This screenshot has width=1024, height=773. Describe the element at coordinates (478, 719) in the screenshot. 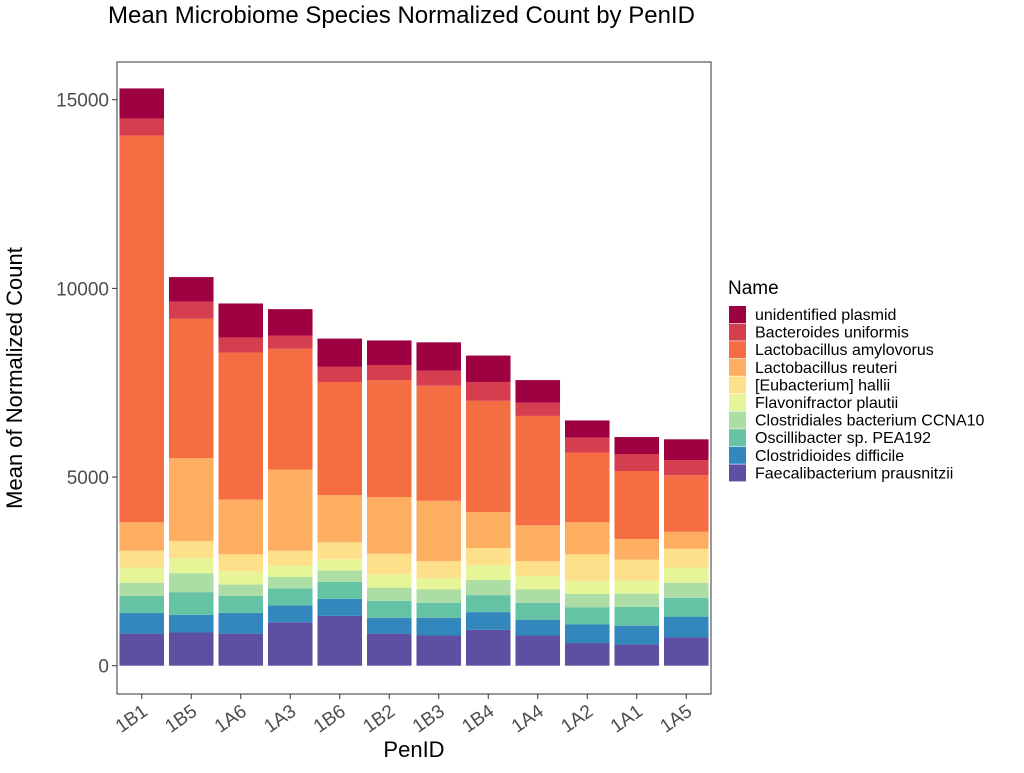

I see `x-tick-label: 1B4` at that location.